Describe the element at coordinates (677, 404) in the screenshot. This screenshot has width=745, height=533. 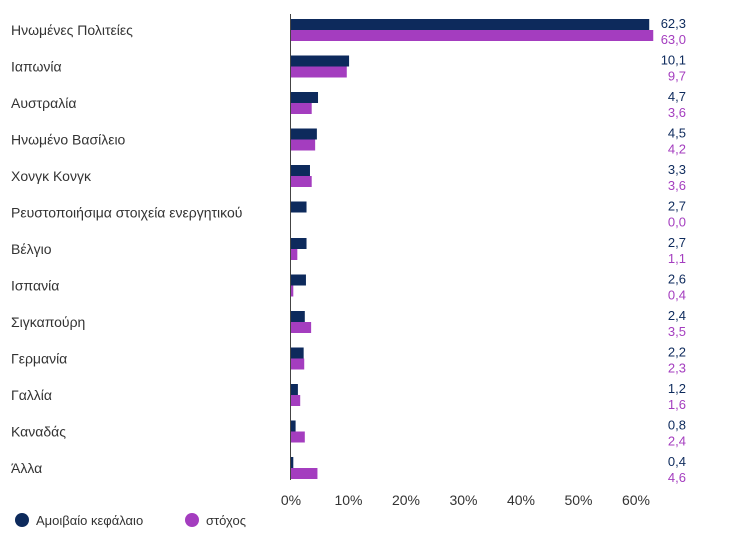
I see `value-label-target: 1,6` at that location.